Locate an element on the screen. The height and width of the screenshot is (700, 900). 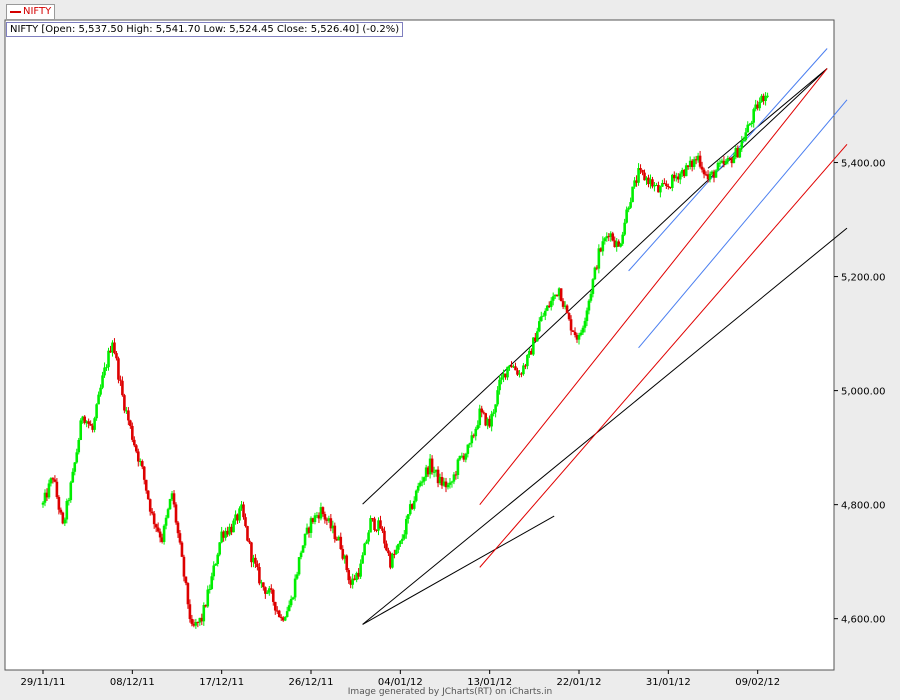
x-tick-label: 09/02/12 is located at coordinates (757, 682).